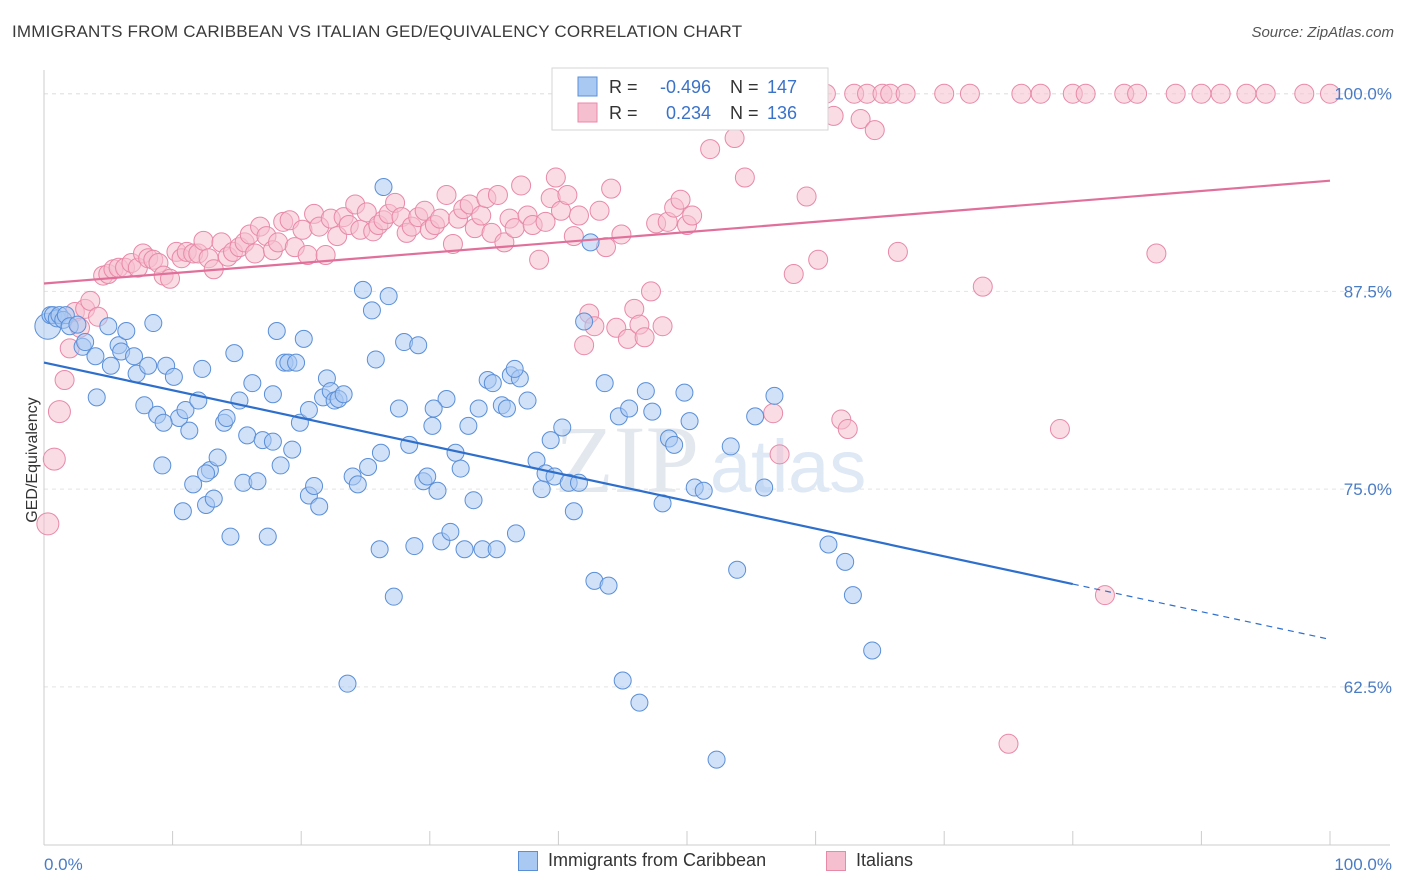 This screenshot has height=892, width=1406. I want to click on legend-item-caribbean: Immigrants from Caribbean, so click(642, 860).